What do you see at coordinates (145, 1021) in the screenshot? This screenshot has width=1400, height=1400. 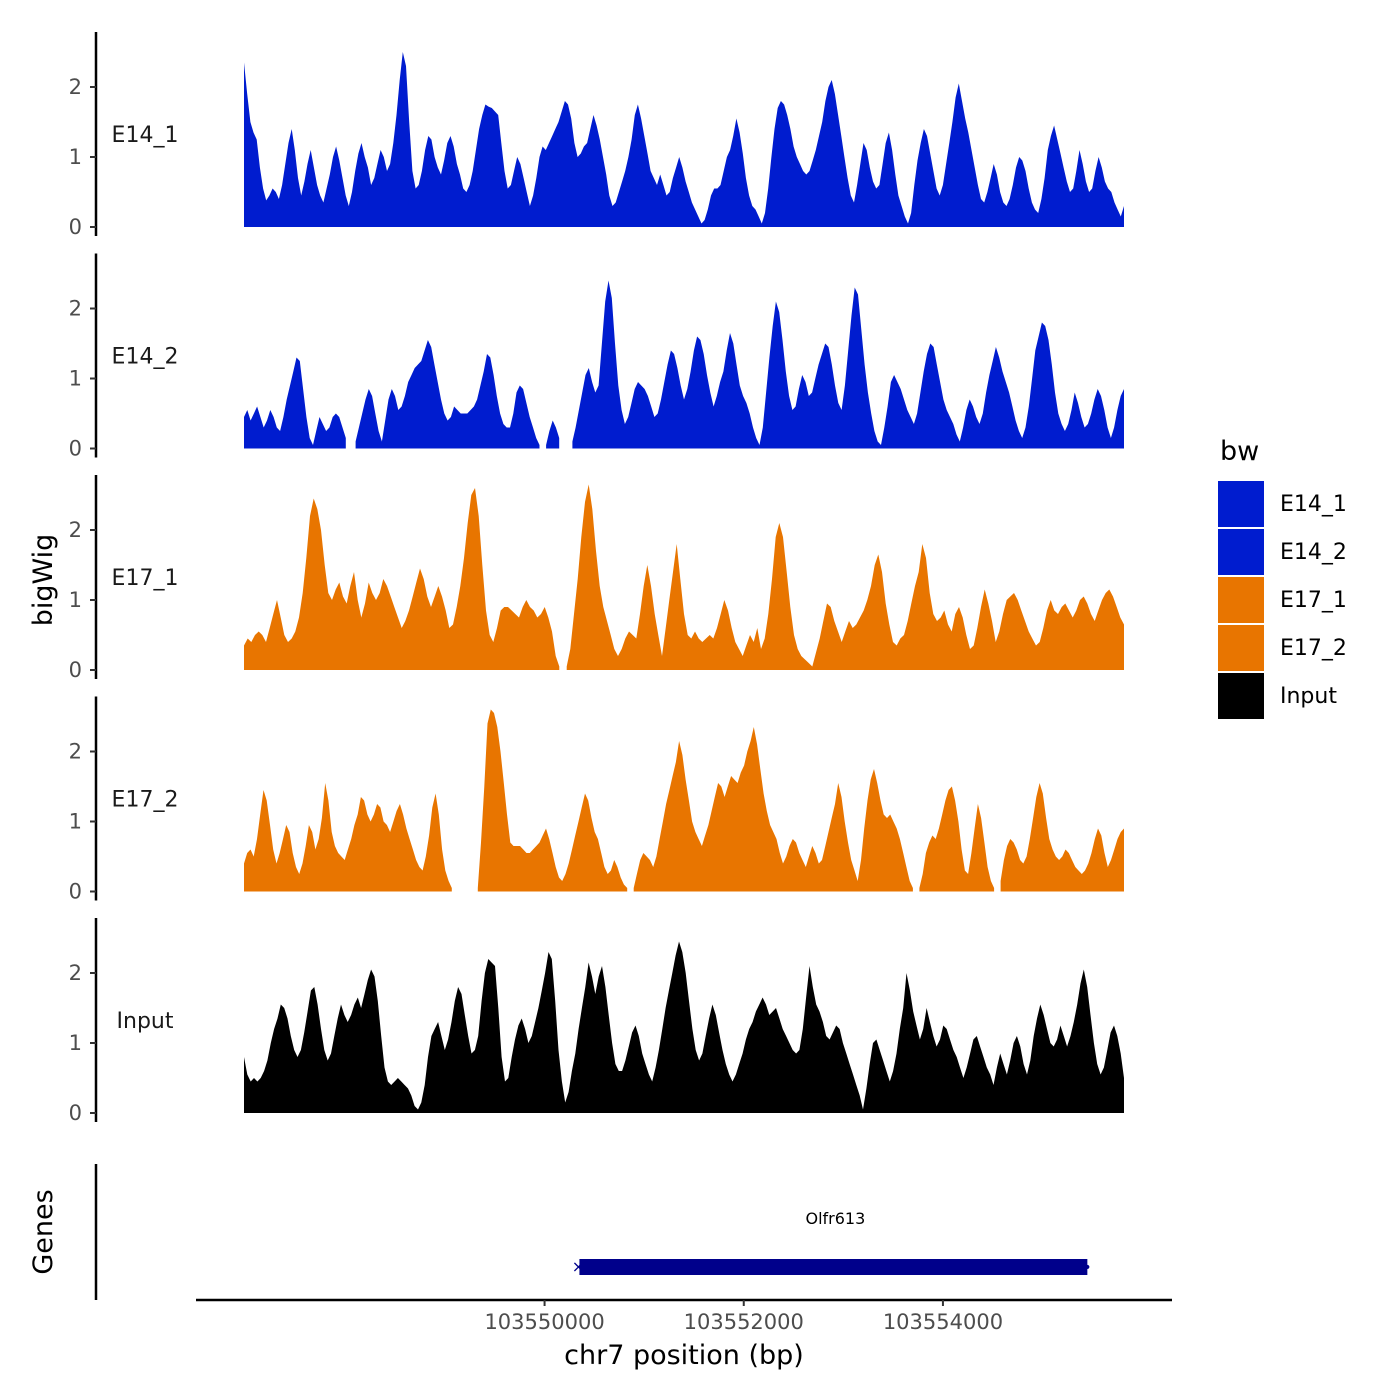 I see `track-label: Input` at bounding box center [145, 1021].